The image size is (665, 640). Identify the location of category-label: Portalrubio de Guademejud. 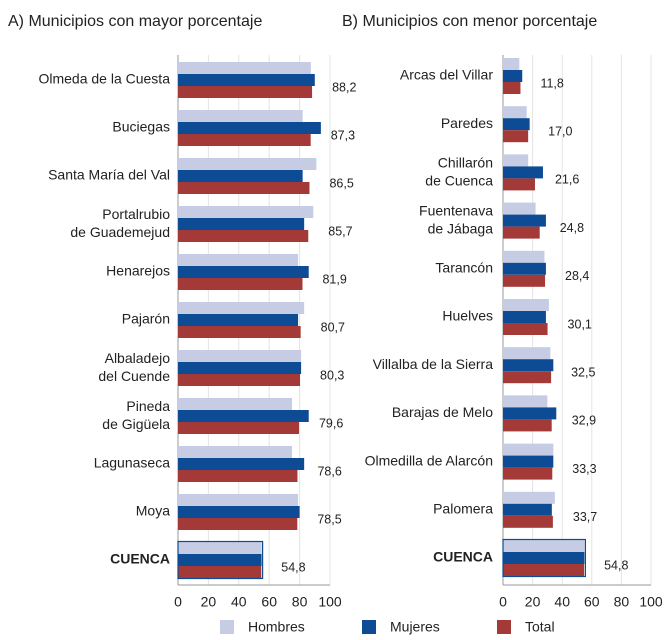
(120, 223).